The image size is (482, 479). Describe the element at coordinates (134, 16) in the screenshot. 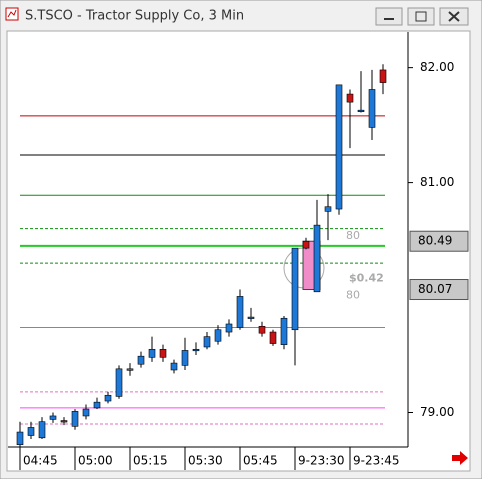

I see `window-title: S.TSCO - Tractor Supply Co, 3 Min` at that location.